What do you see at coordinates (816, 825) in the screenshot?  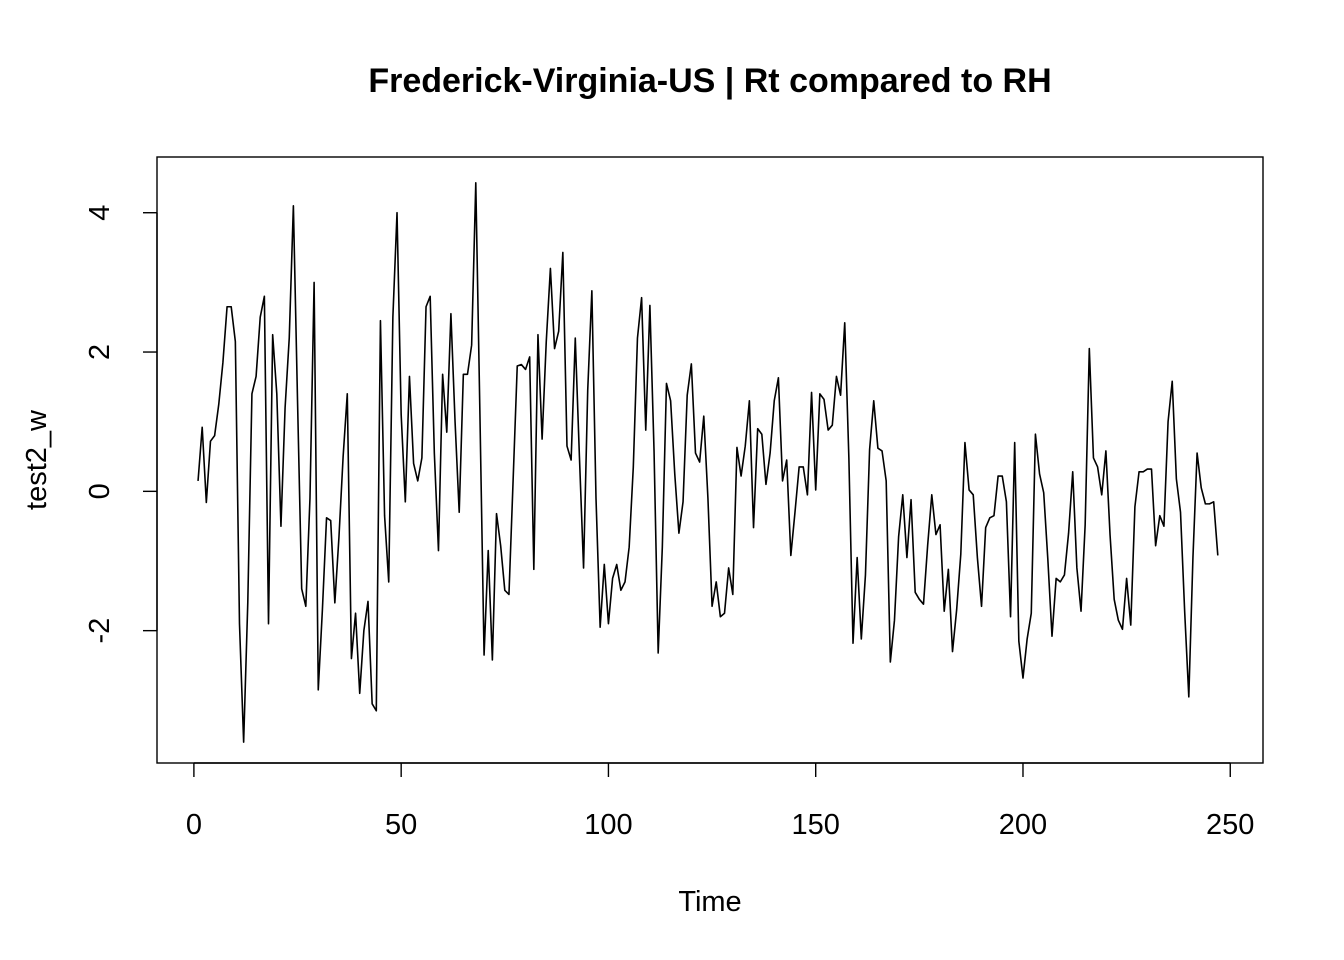 I see `x-tick-label: 150` at bounding box center [816, 825].